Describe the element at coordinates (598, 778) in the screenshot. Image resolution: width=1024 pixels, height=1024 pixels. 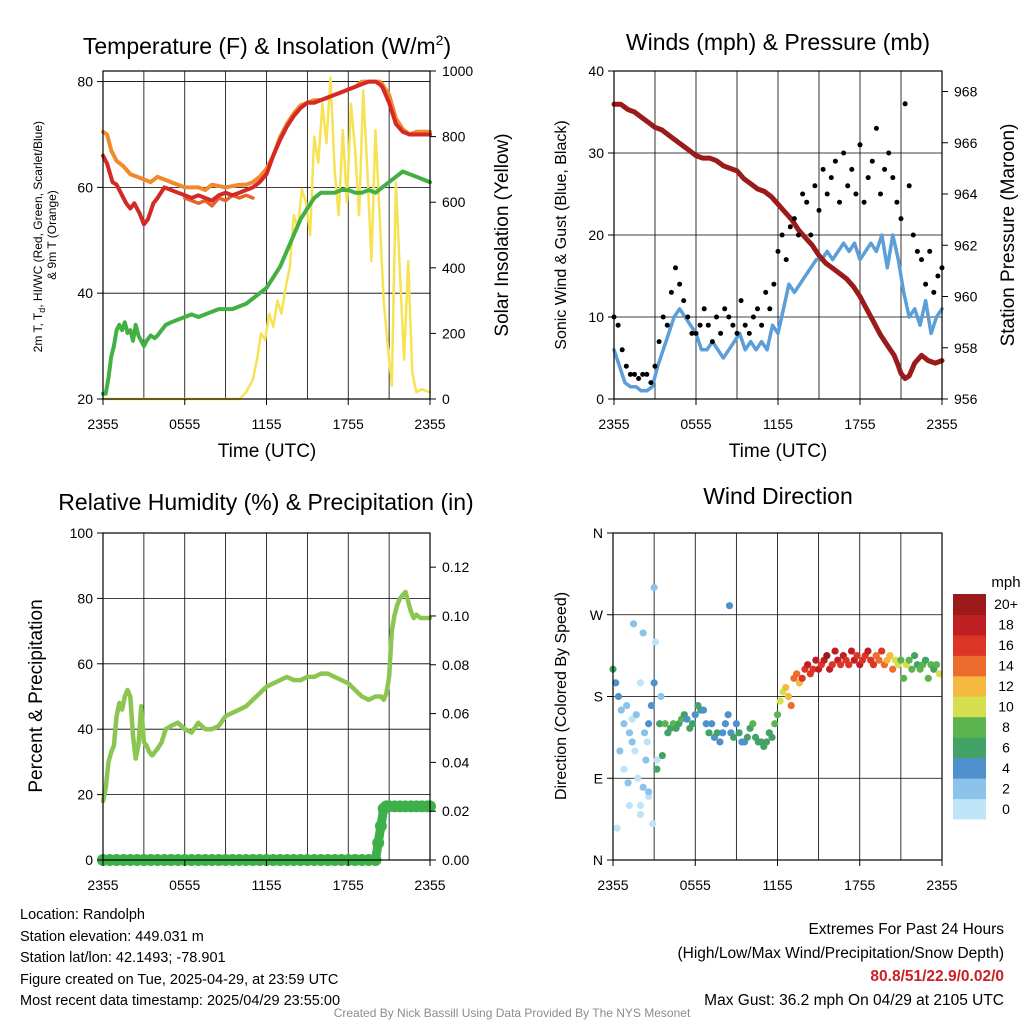
I see `y-tick-label: E` at that location.